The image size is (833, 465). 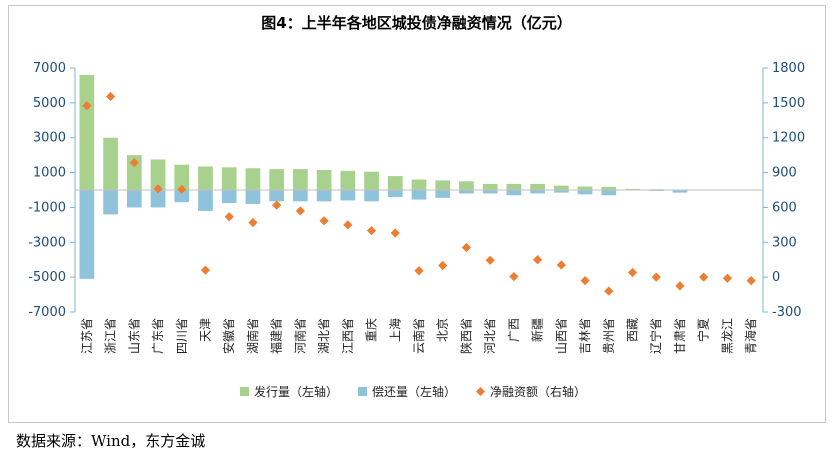 What do you see at coordinates (372, 330) in the screenshot?
I see `category-label: 重庆` at bounding box center [372, 330].